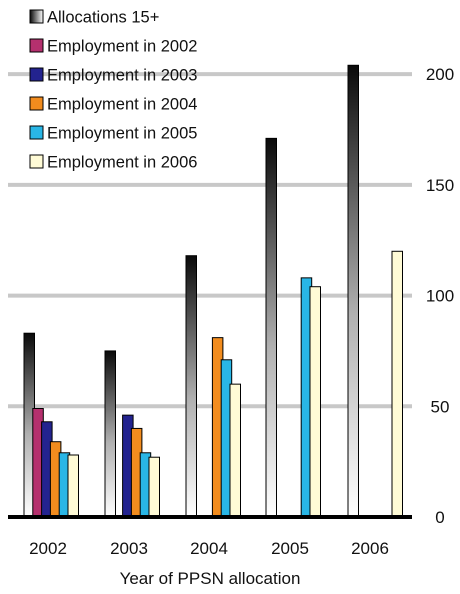 Image resolution: width=460 pixels, height=594 pixels. I want to click on legend-label: Employment in 2006, so click(122, 163).